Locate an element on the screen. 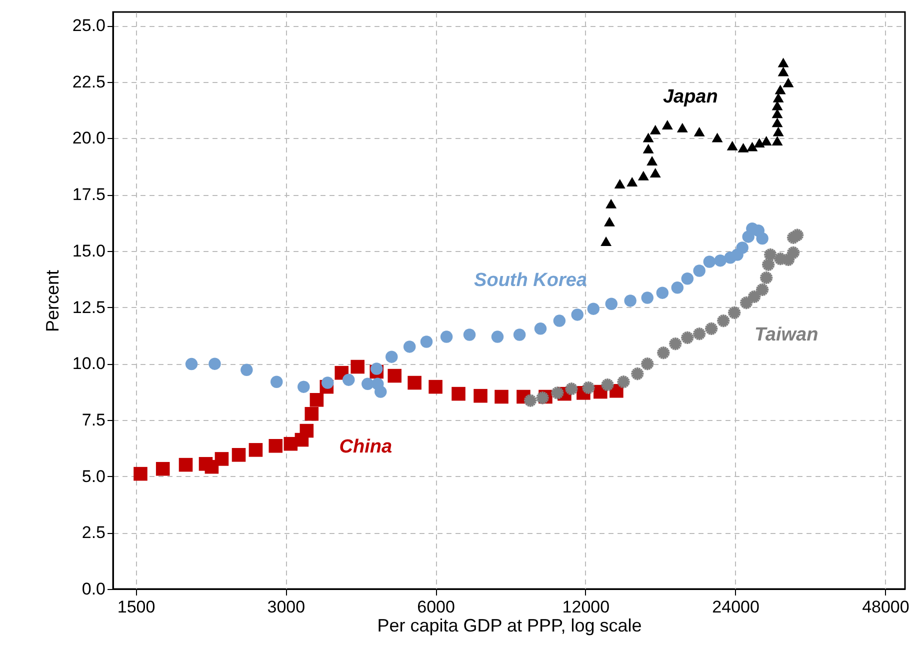 The width and height of the screenshot is (917, 659). y-tick-label: 5.0 is located at coordinates (94, 476).